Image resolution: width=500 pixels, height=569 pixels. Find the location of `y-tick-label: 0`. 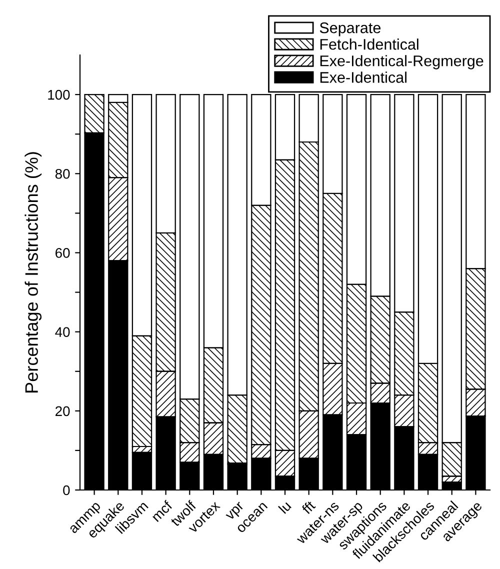

y-tick-label: 0 is located at coordinates (66, 490).